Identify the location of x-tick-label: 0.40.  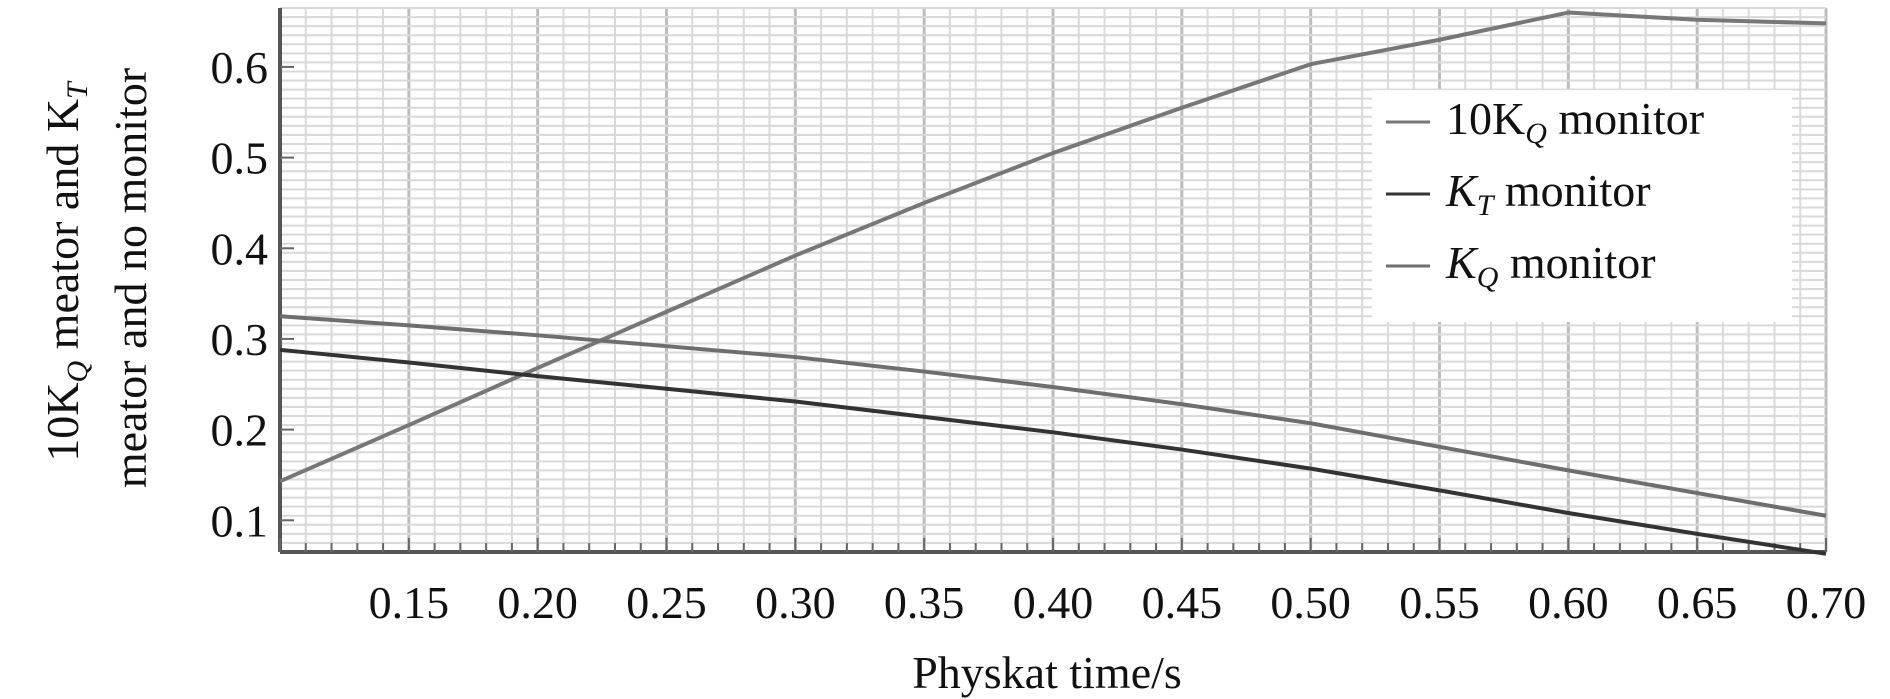
(1053, 602).